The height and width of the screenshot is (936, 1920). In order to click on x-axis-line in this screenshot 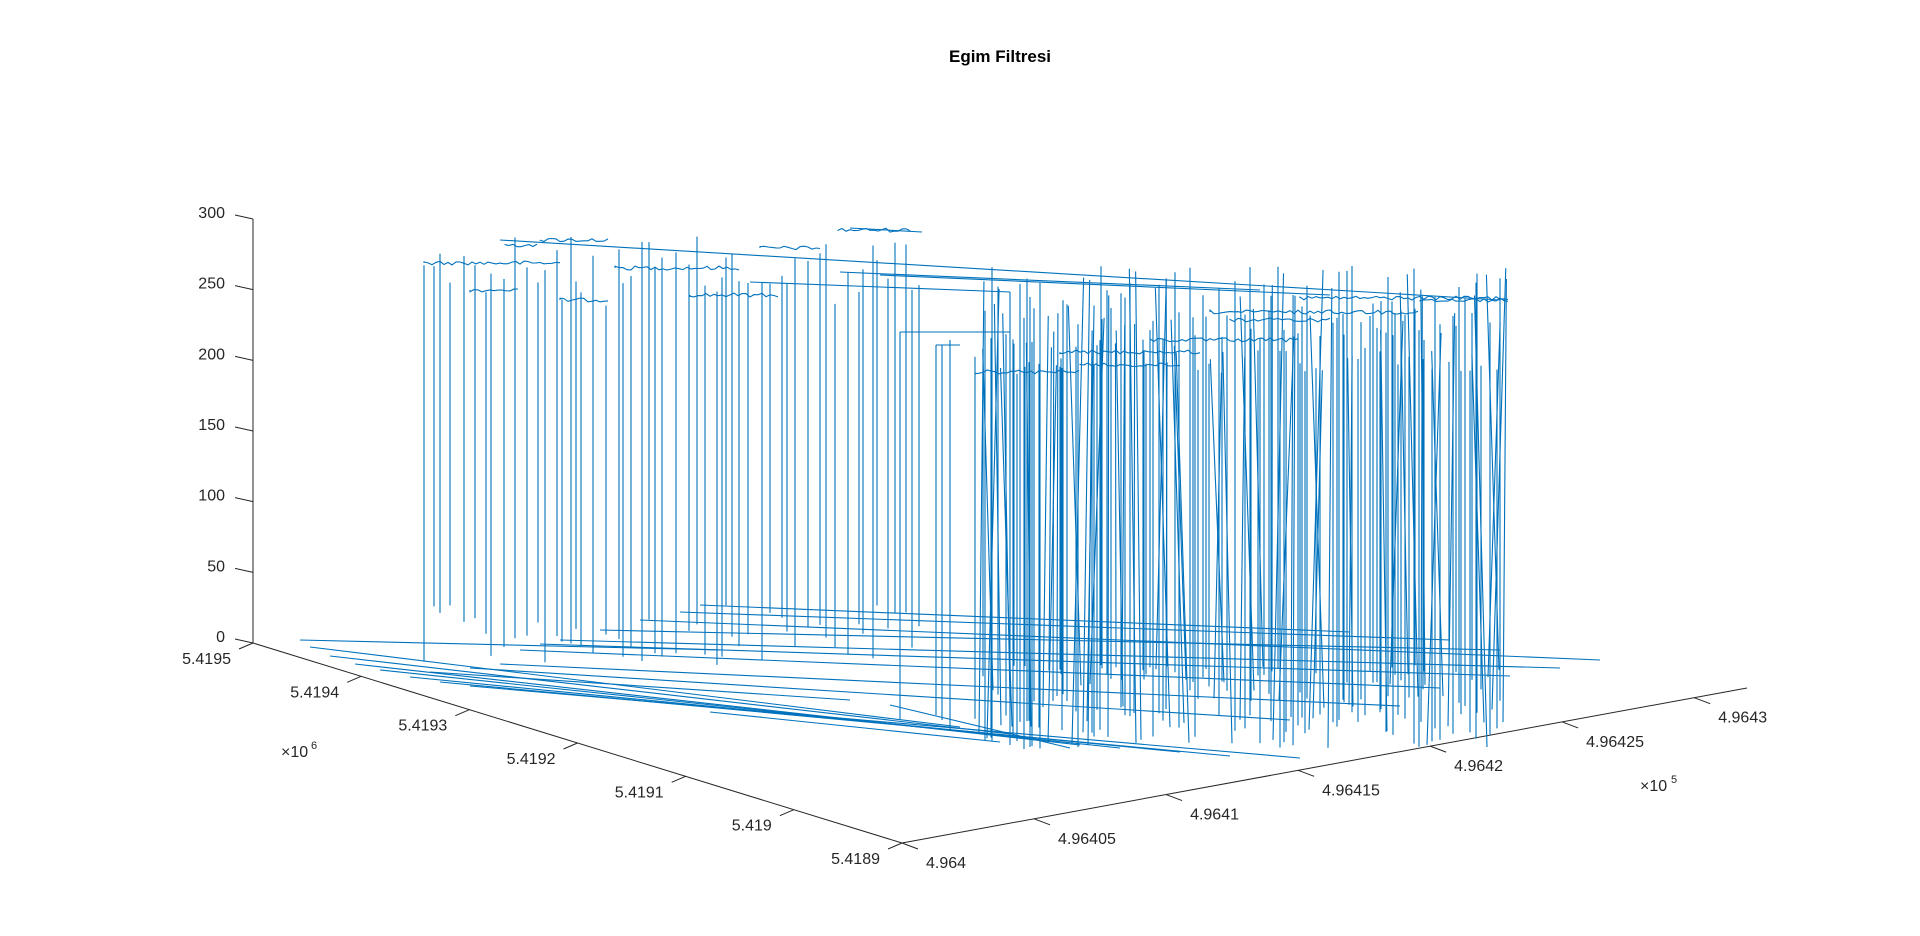, I will do `click(1324, 765)`.